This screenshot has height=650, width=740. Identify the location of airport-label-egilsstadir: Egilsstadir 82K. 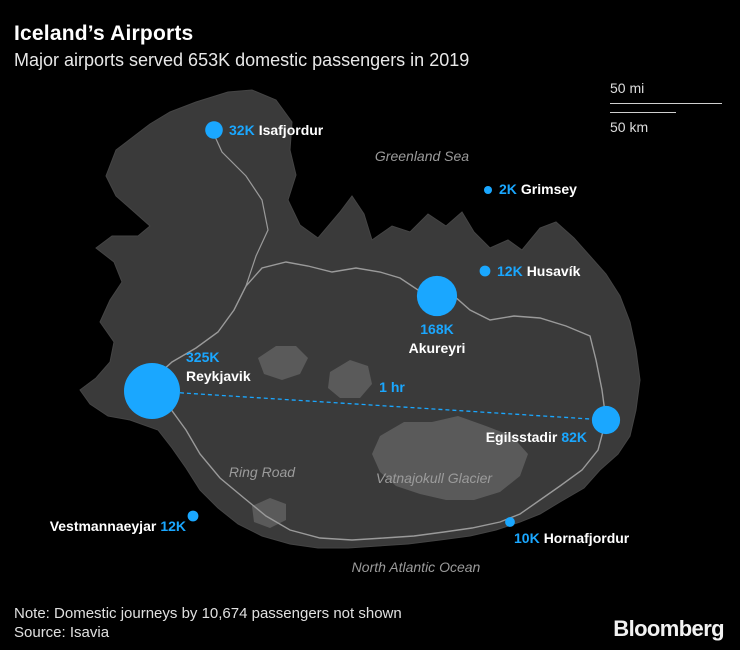
(536, 437).